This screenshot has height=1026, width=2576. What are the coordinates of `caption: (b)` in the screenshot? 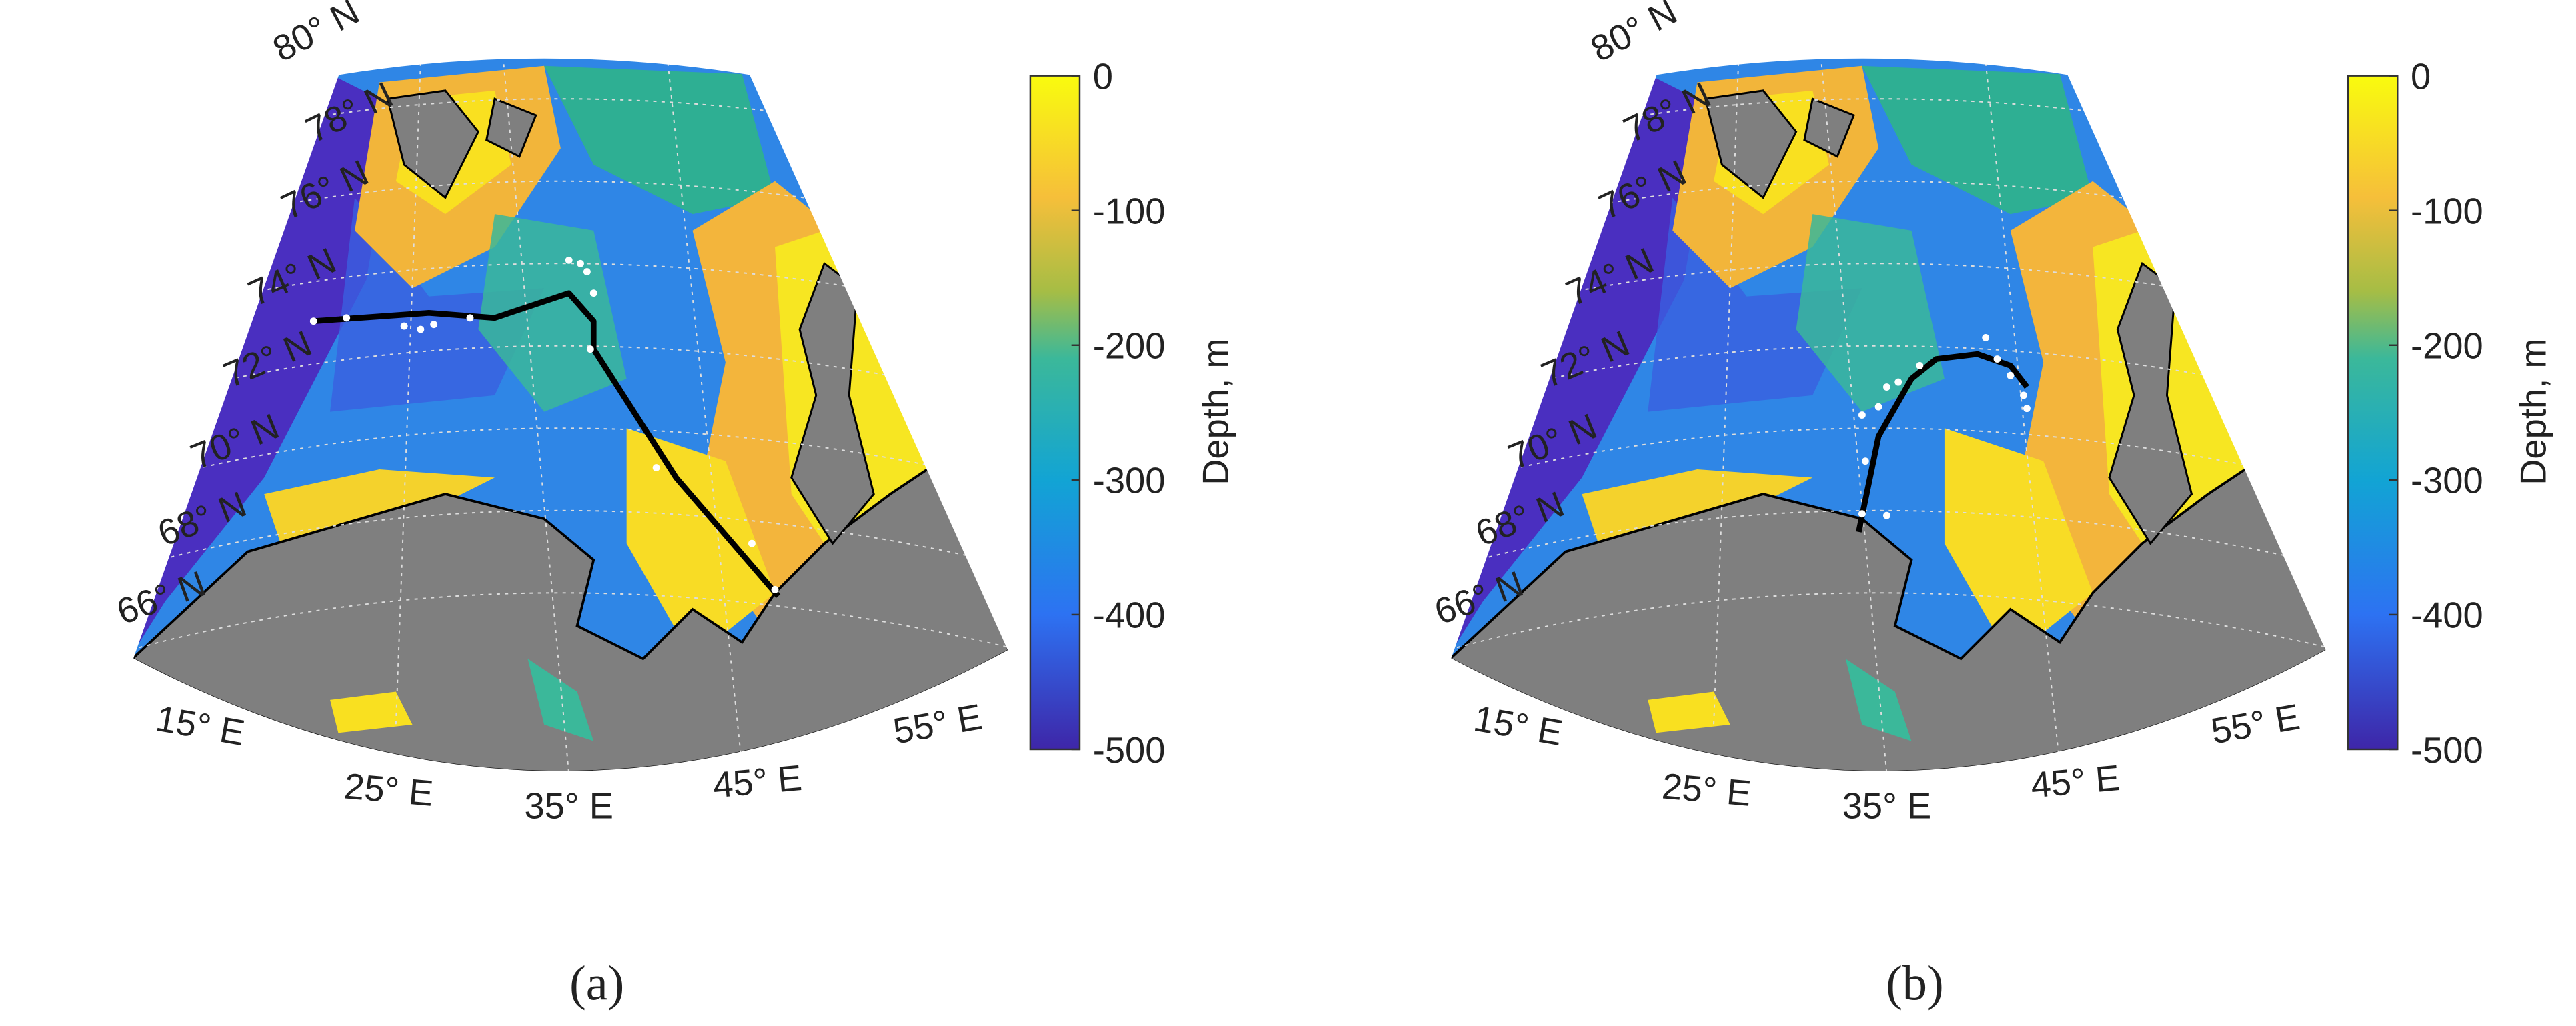 It's located at (1914, 983).